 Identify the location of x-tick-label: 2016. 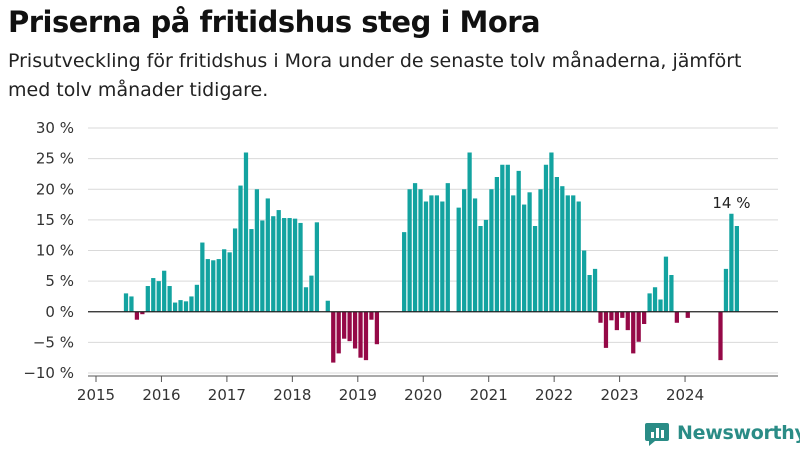
(161, 395).